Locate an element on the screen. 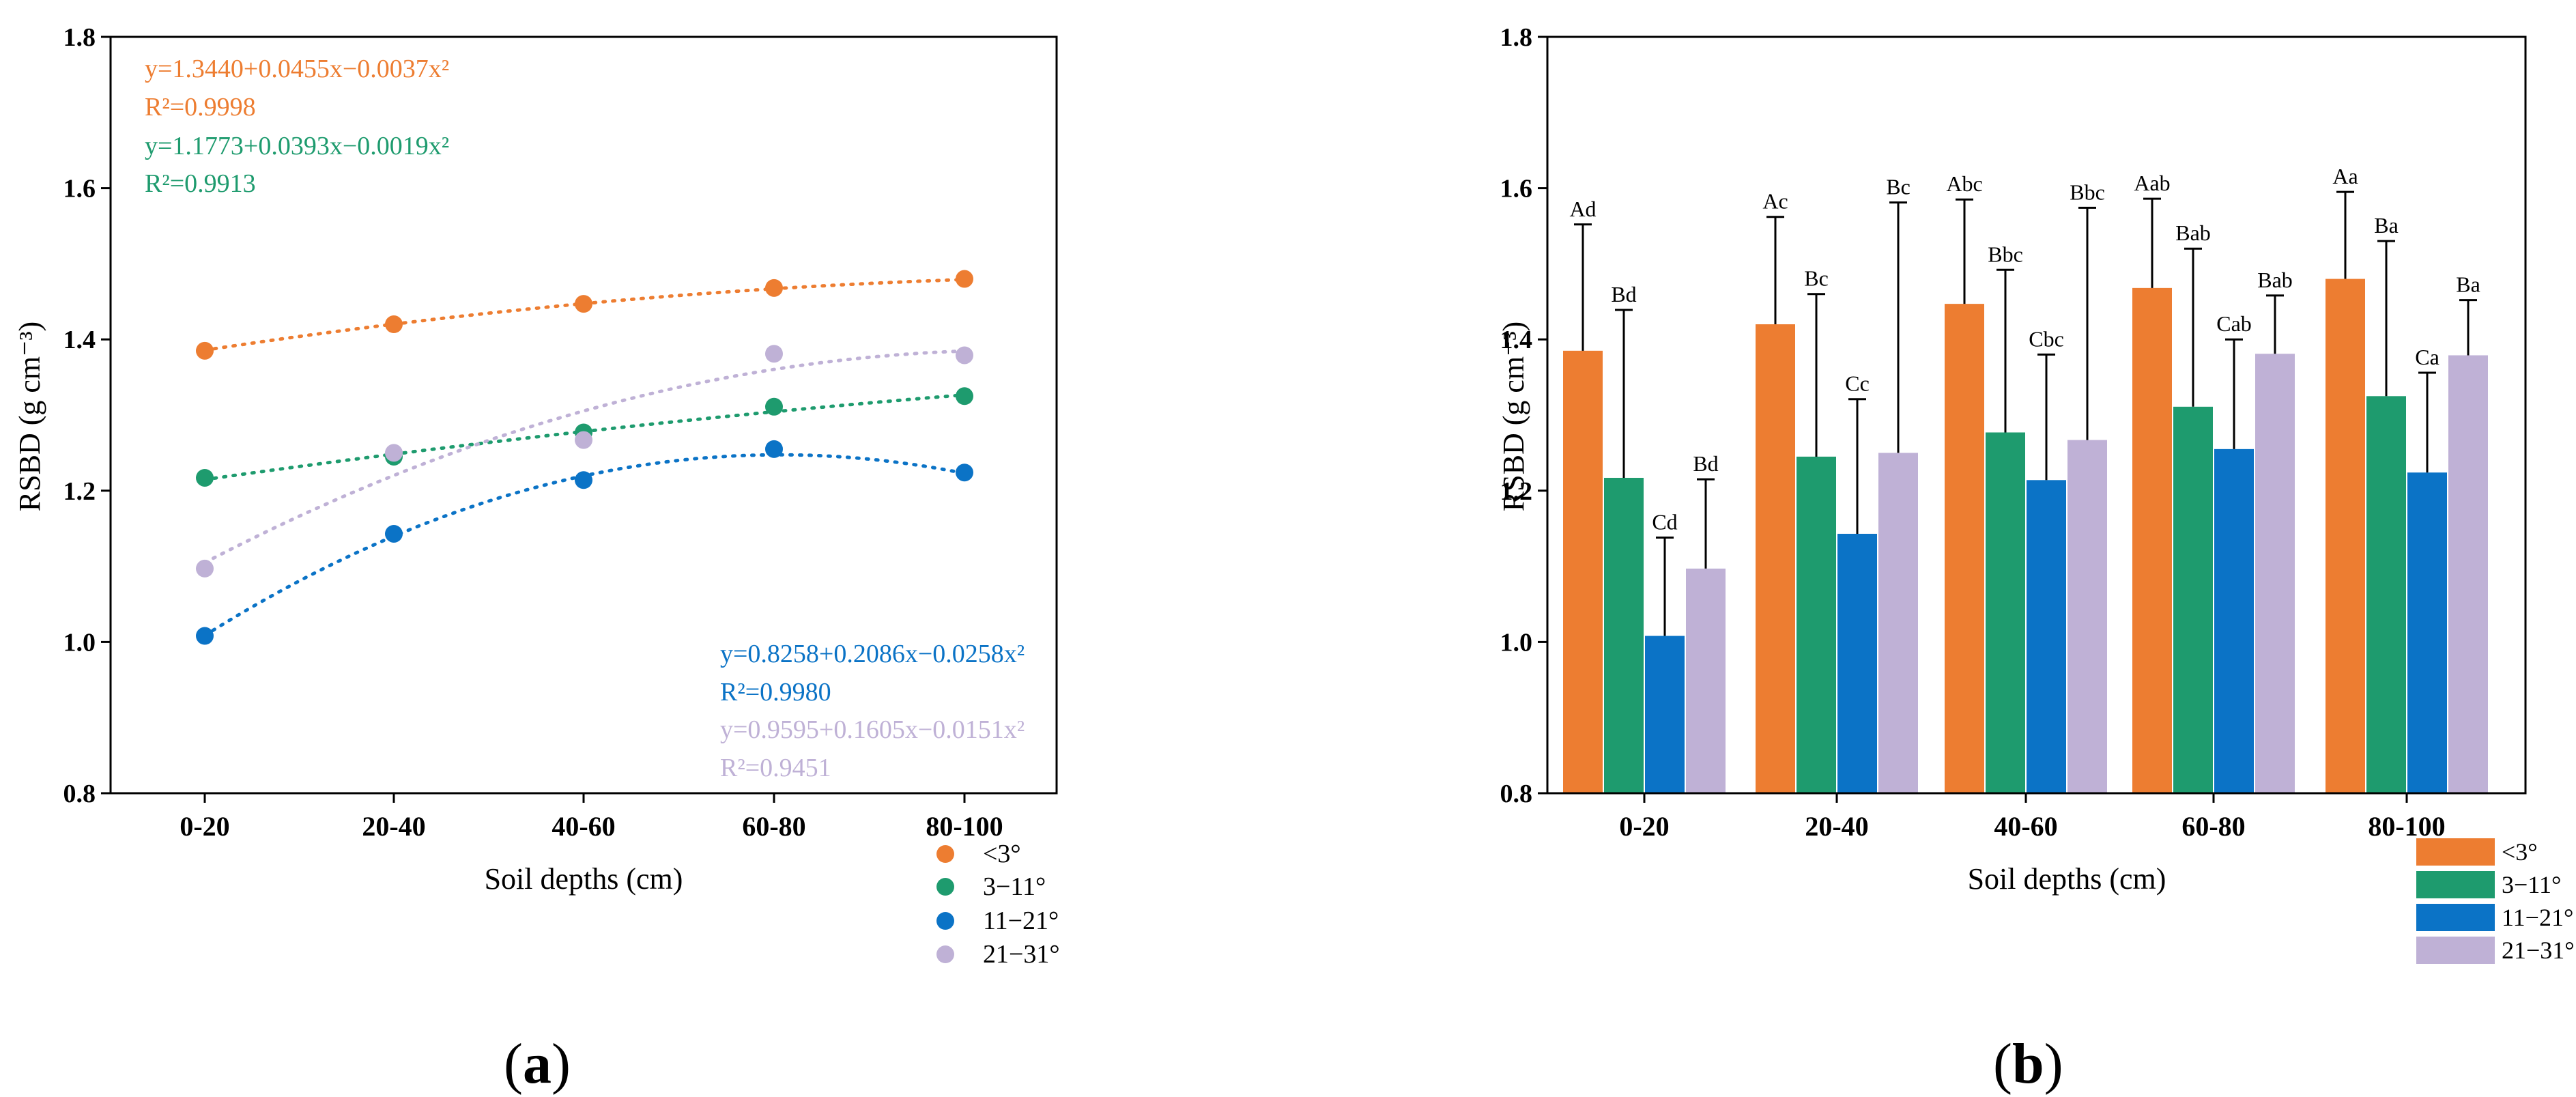  significance-label: Ca is located at coordinates (2427, 357).